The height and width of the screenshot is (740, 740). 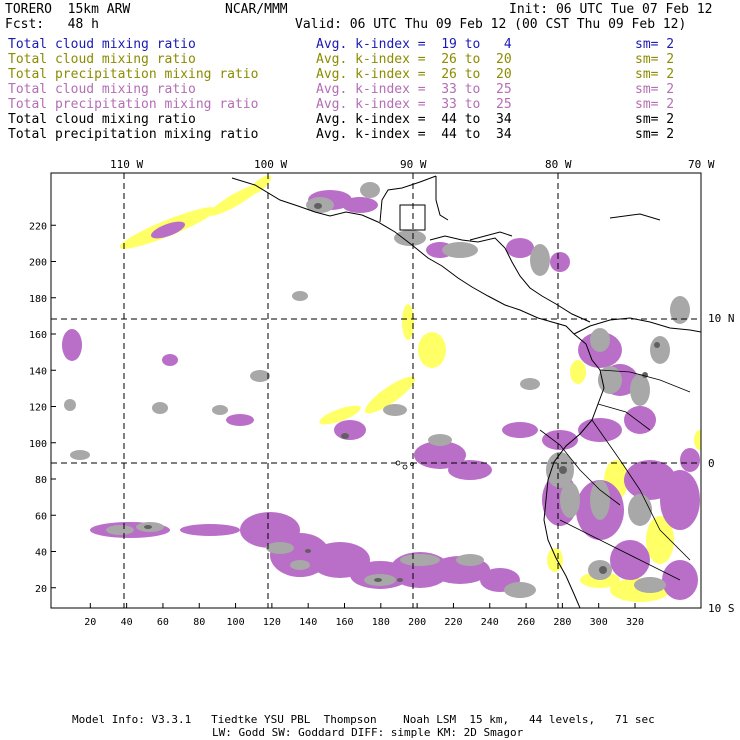 I want to click on y-tick-label: 80, so click(x=41, y=480).